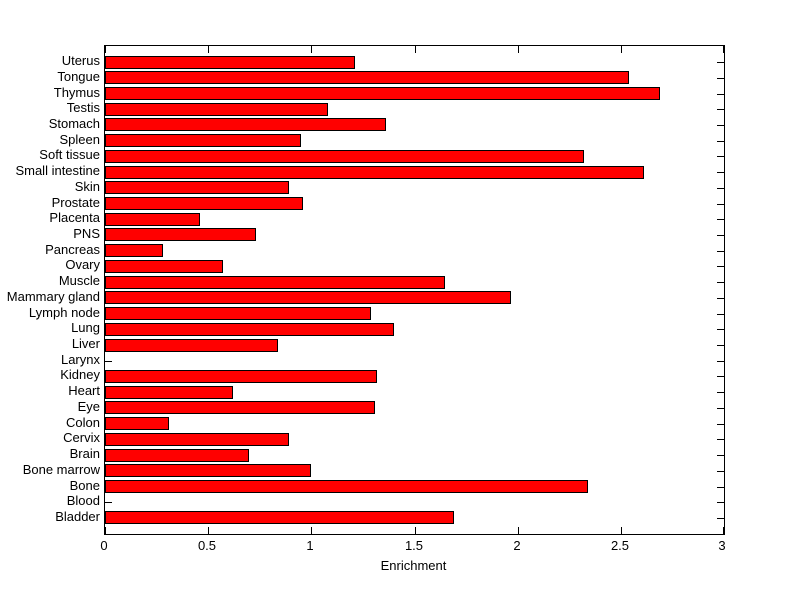 The height and width of the screenshot is (599, 800). Describe the element at coordinates (75, 202) in the screenshot. I see `y-tick-label: Prostate` at that location.